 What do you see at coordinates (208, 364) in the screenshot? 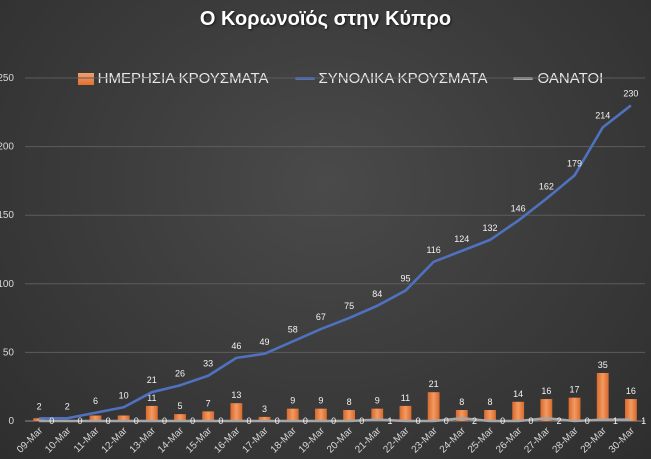
I see `total-data-label: 33` at bounding box center [208, 364].